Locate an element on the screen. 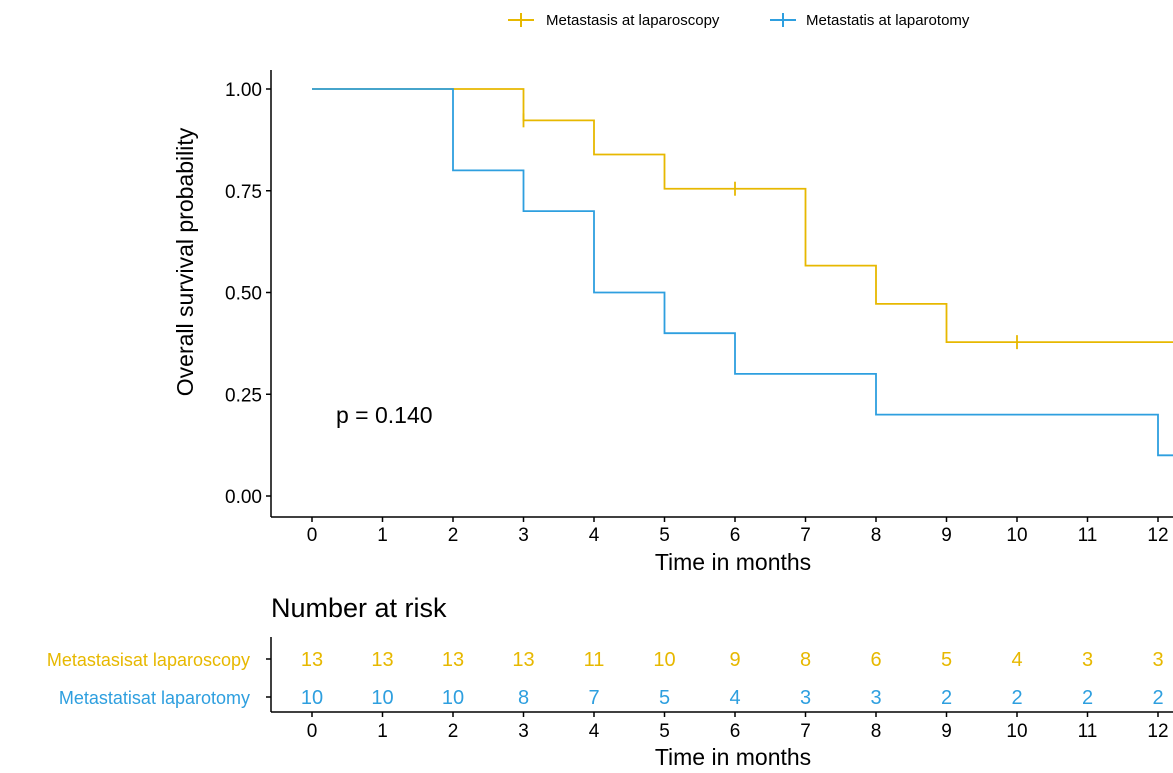 The width and height of the screenshot is (1173, 773). x-tick-label: 2 is located at coordinates (453, 535).